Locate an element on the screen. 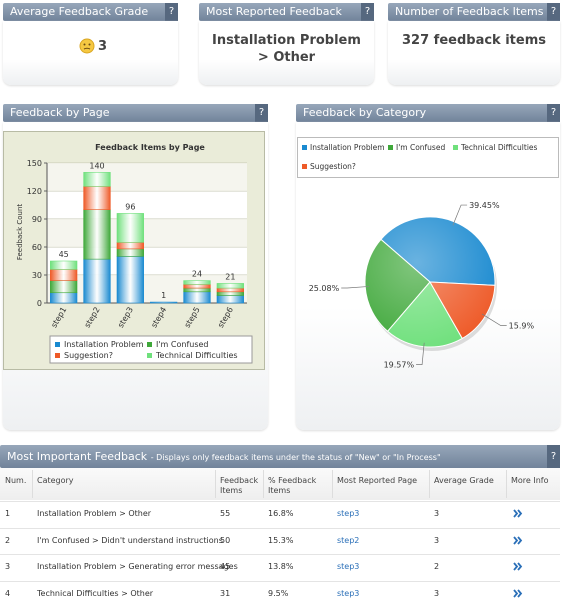 The image size is (562, 599). grade-icon is located at coordinates (87, 46).